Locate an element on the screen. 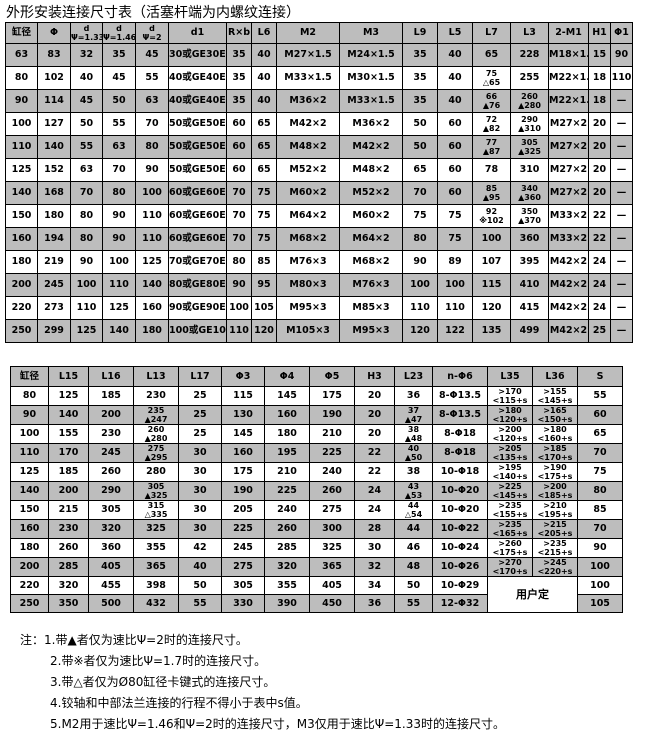  table-cell: M42×2 is located at coordinates (568, 262).